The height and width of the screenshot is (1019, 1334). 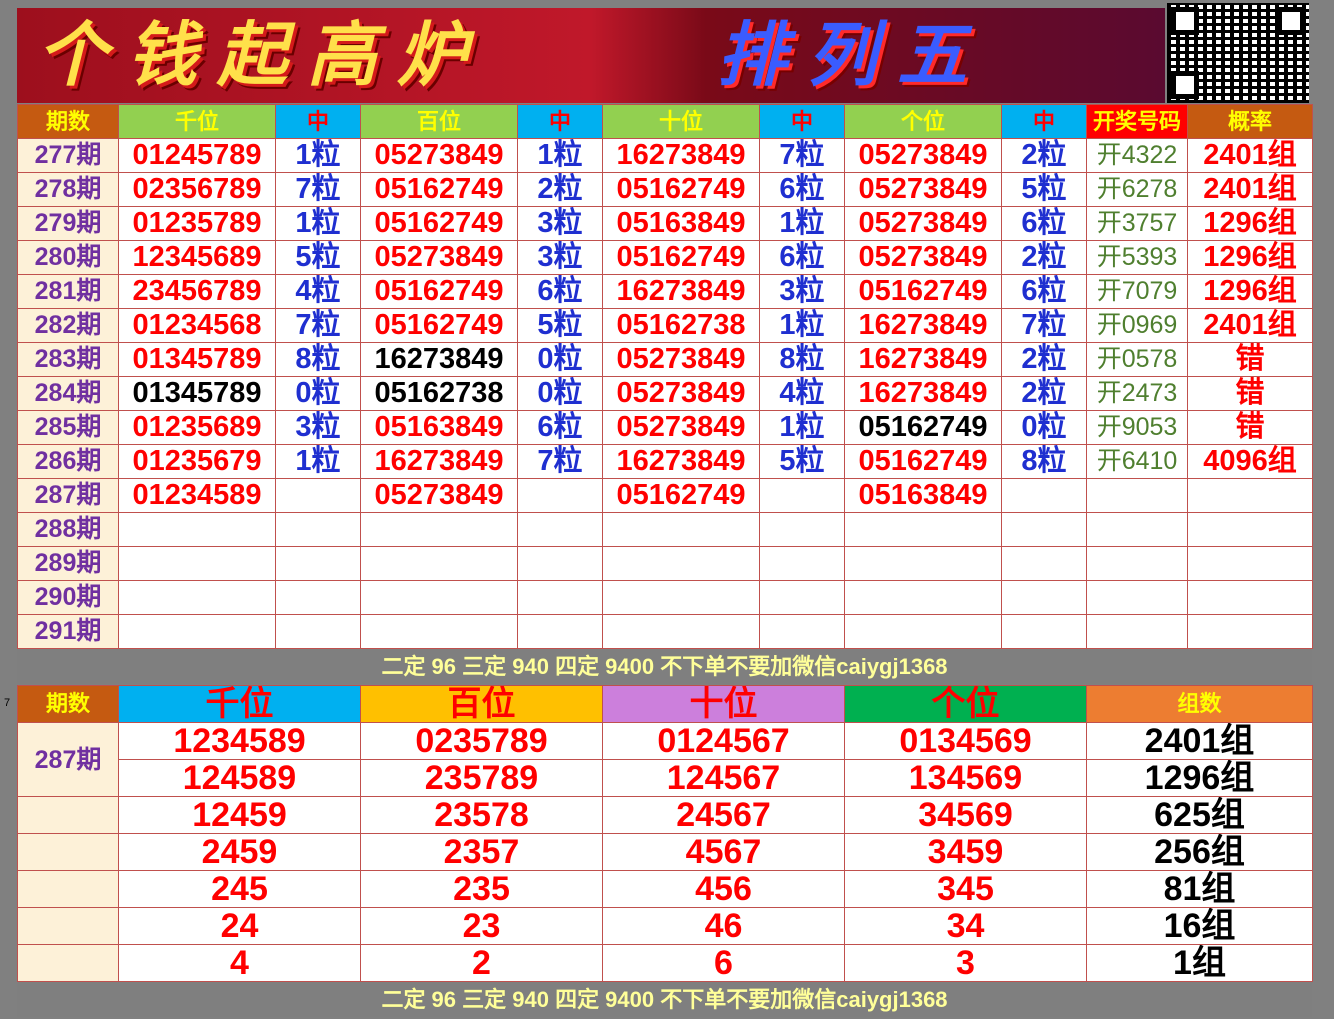 I want to click on hundreds-group-cell: 235, so click(x=481, y=889).